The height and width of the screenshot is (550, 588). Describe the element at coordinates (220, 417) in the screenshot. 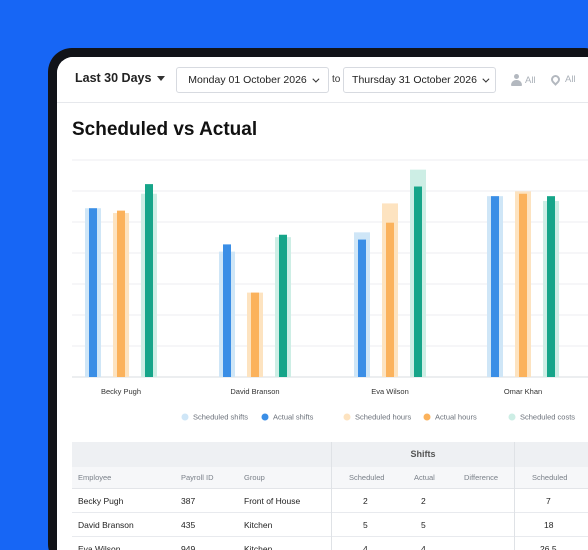

I see `legend-label: Scheduled shifts` at that location.